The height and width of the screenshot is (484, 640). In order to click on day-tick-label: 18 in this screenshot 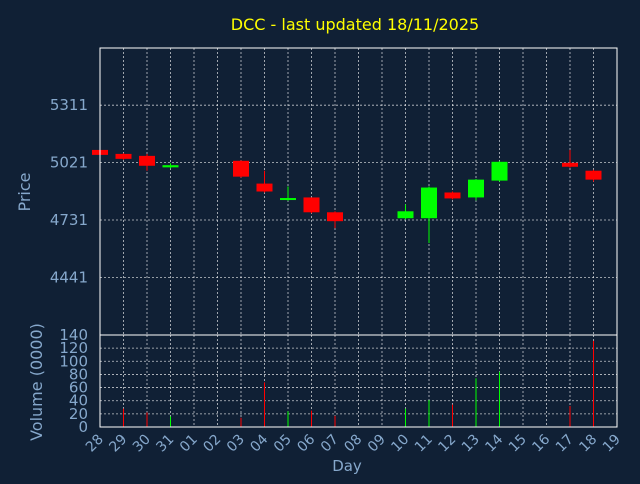, I will do `click(588, 444)`.